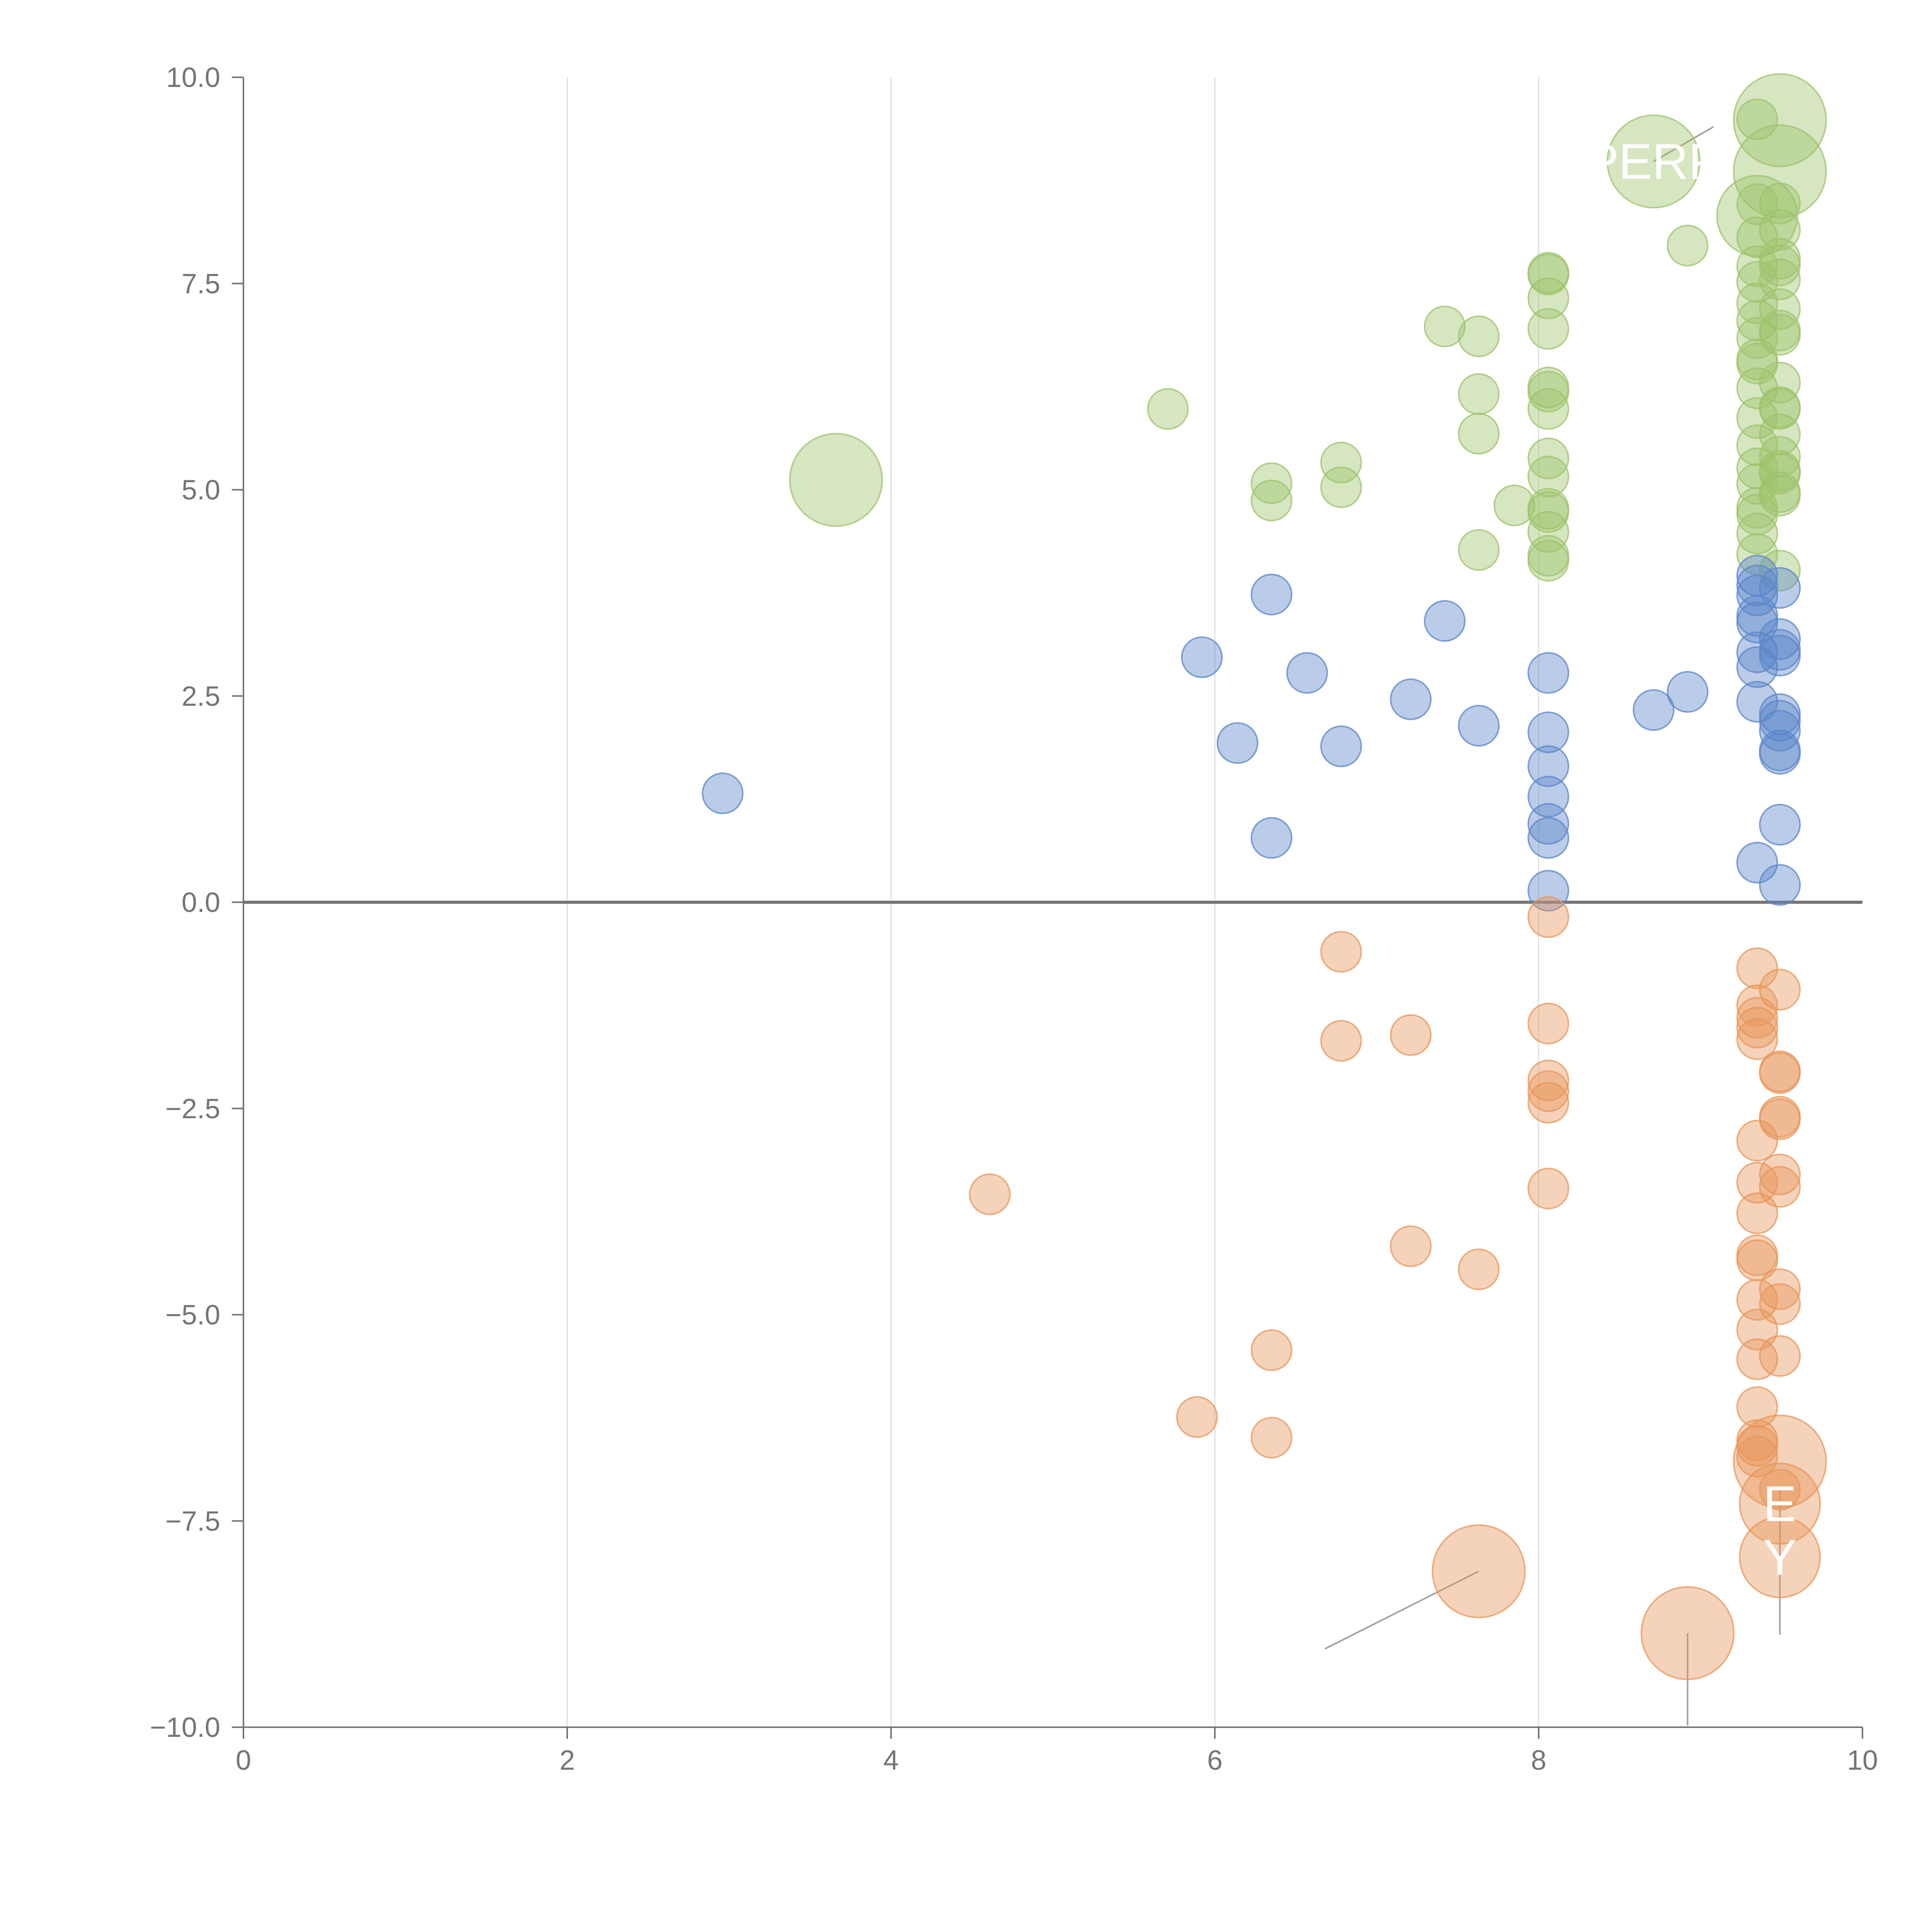  I want to click on y-tick-label: 0.0, so click(201, 903).